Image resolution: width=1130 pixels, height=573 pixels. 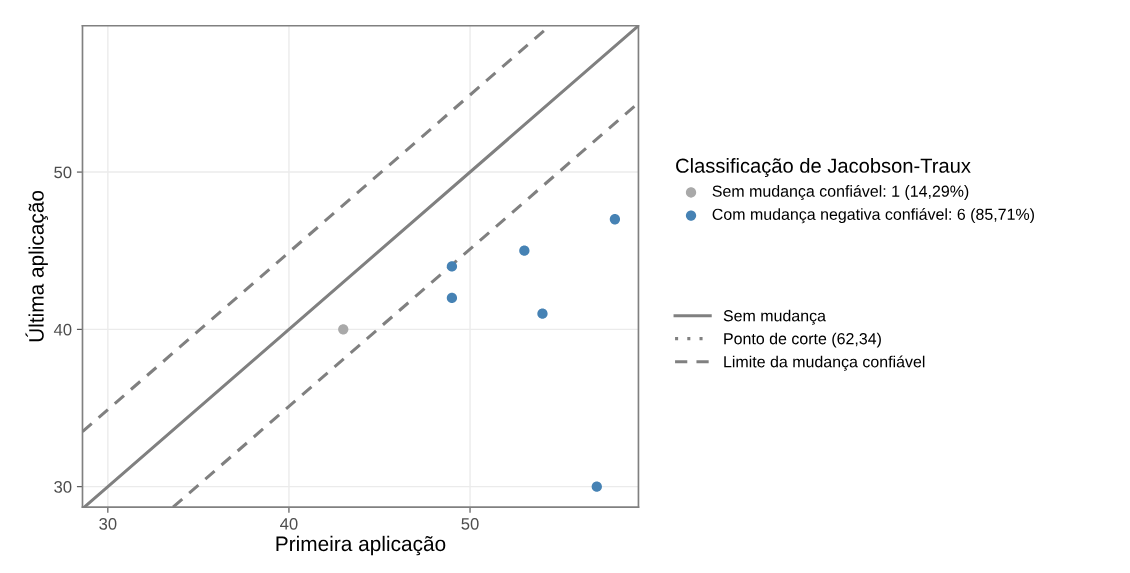 What do you see at coordinates (840, 192) in the screenshot?
I see `legend-label: Sem mudança confiável: 1 (14,29%)` at bounding box center [840, 192].